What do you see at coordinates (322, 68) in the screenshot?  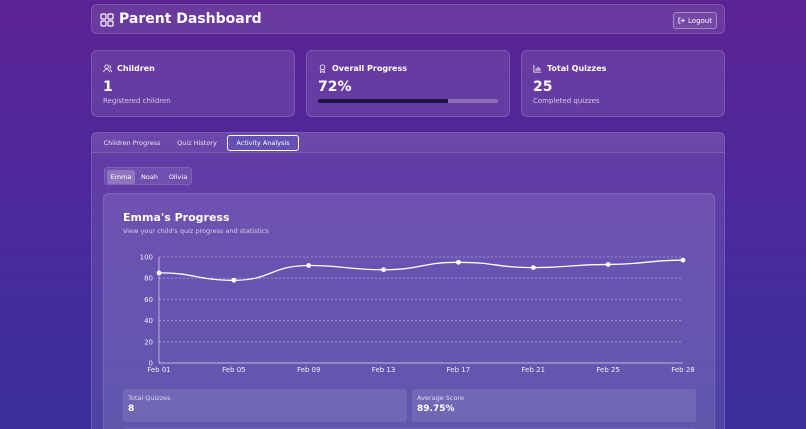 I see `award-icon` at bounding box center [322, 68].